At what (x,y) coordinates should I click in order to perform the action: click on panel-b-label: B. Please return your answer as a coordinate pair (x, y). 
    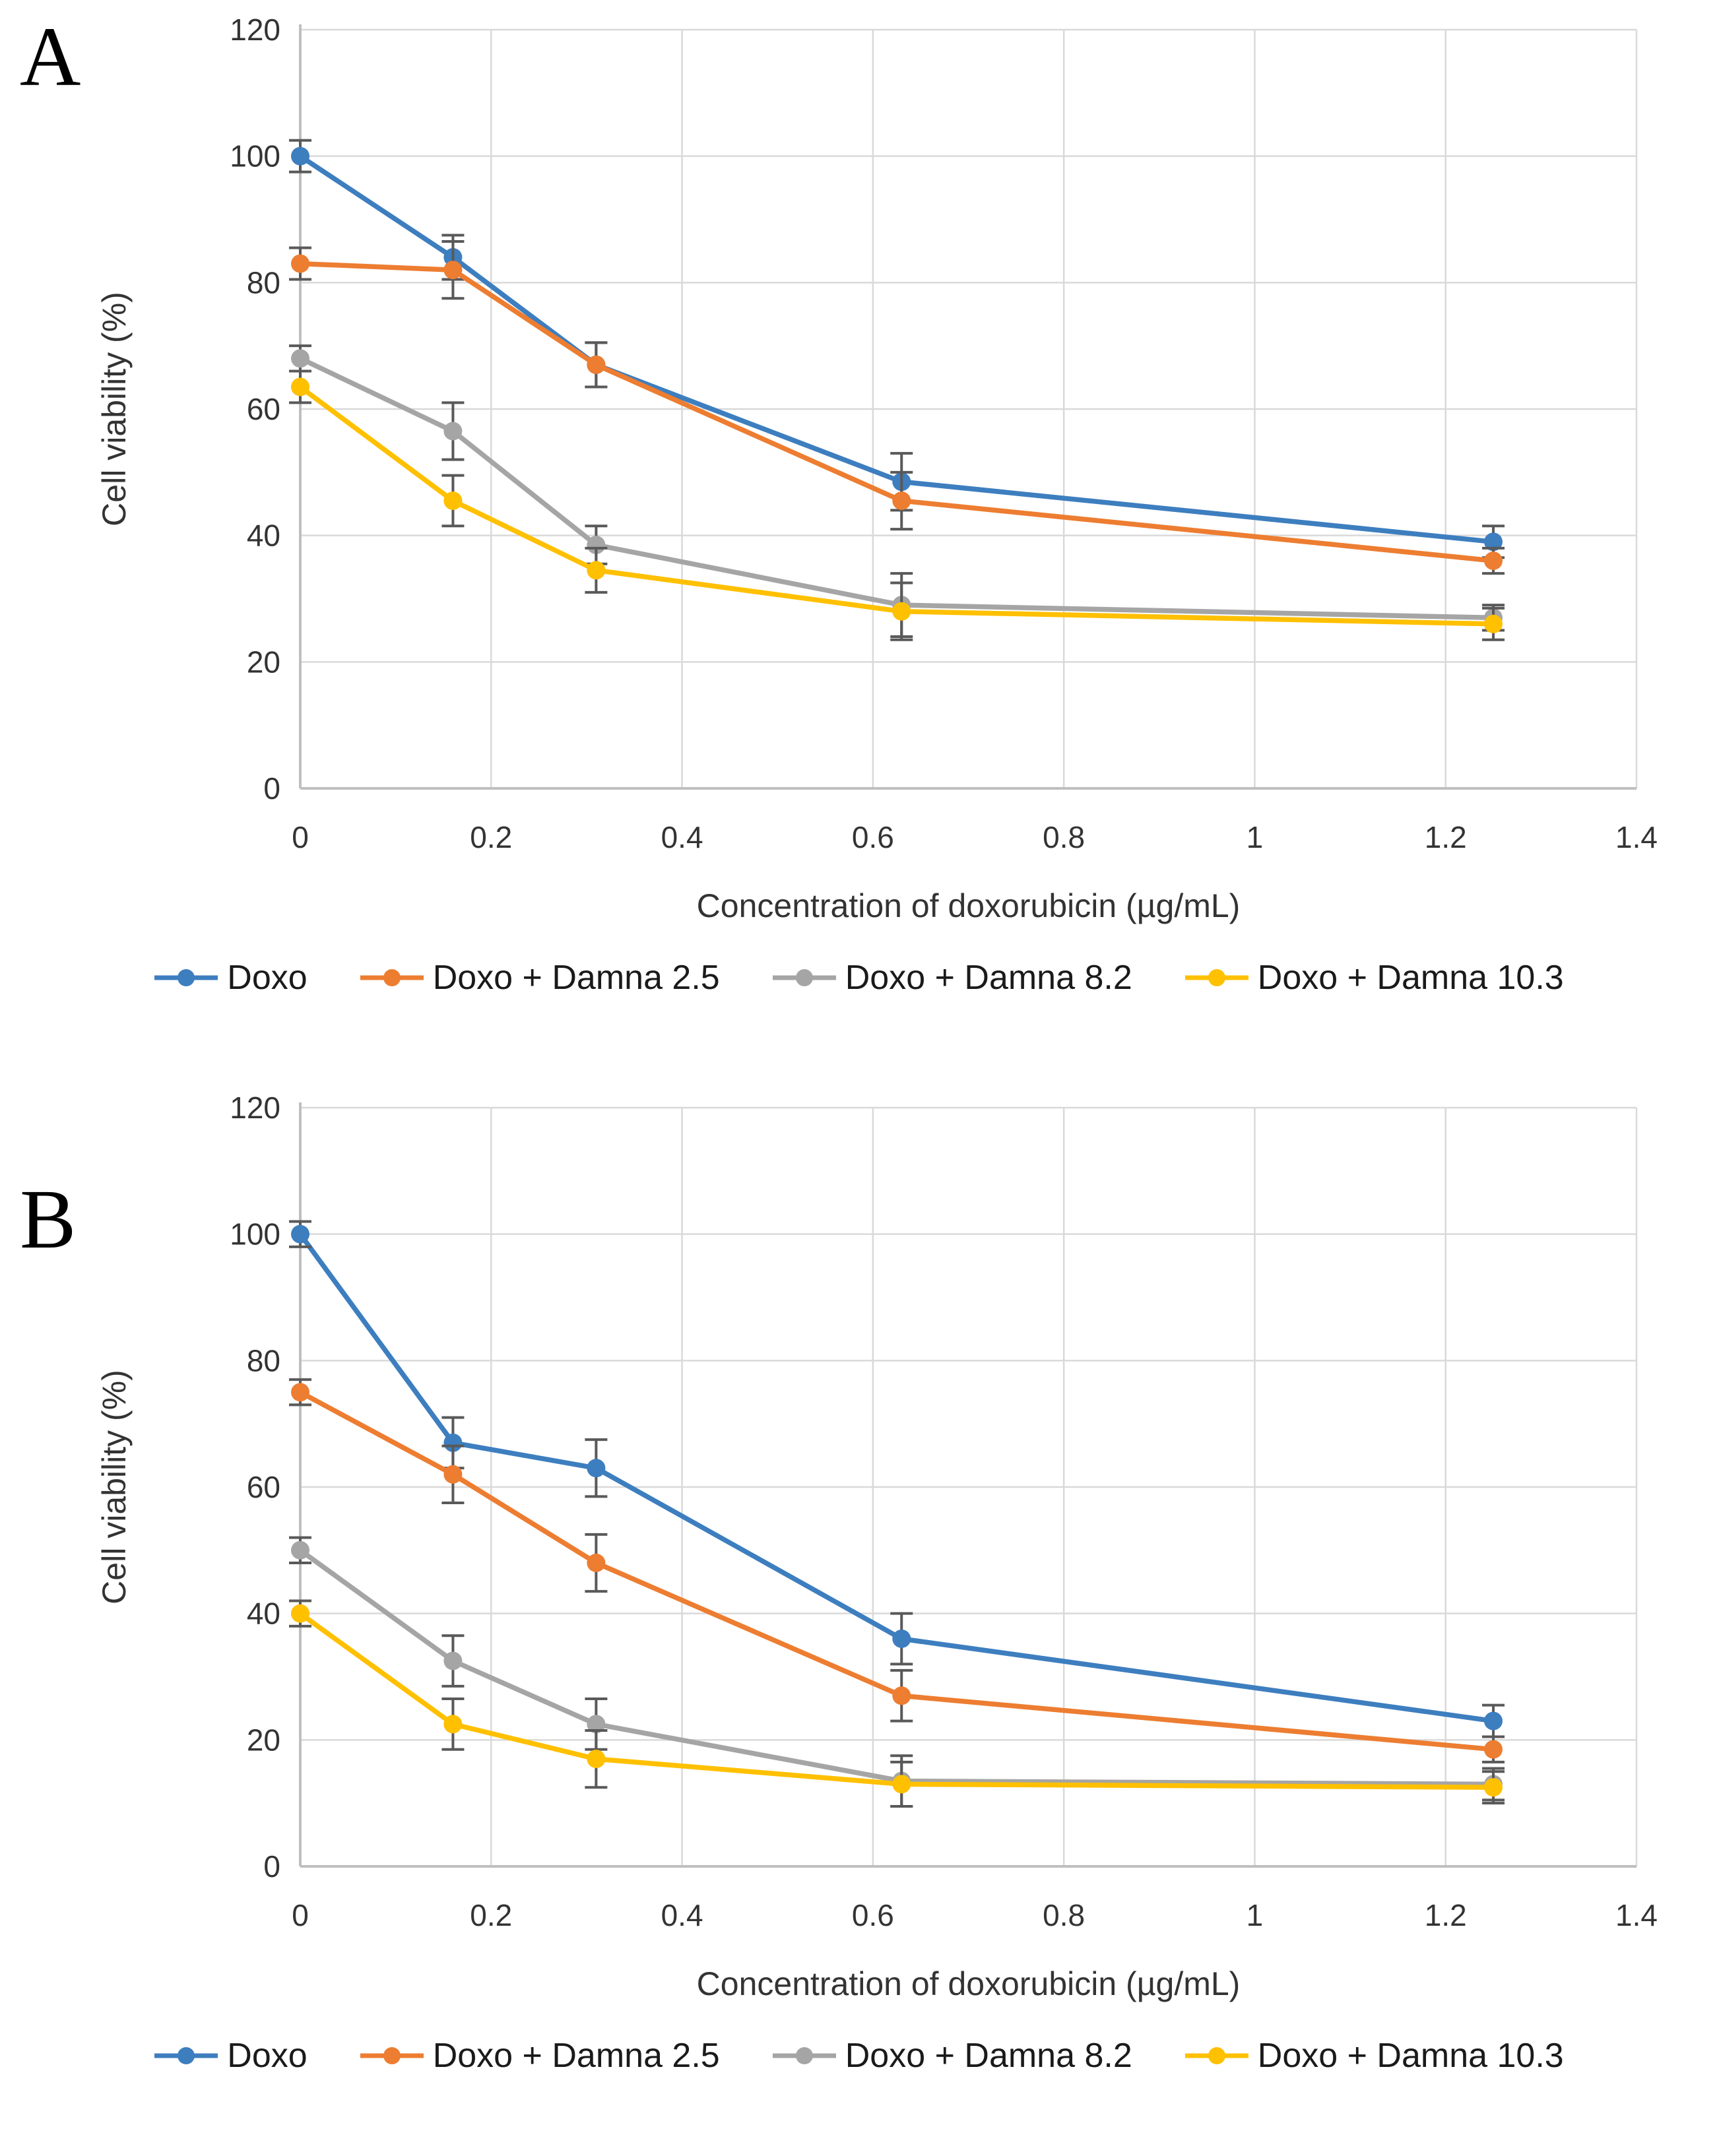
    Looking at the image, I should click on (48, 1219).